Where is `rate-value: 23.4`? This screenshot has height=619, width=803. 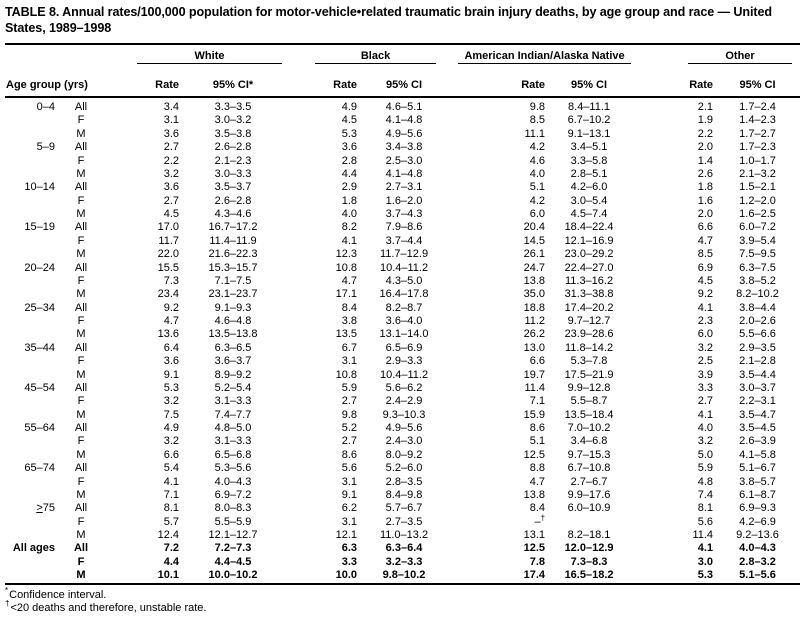
rate-value: 23.4 is located at coordinates (168, 294).